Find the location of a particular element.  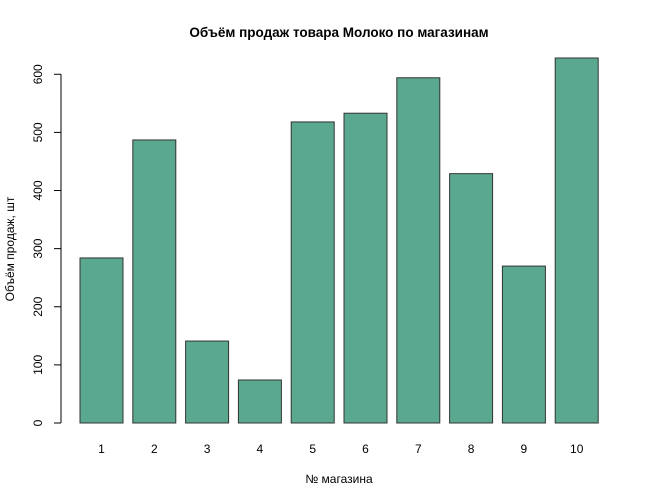

y-tick-label: 400 is located at coordinates (38, 190).